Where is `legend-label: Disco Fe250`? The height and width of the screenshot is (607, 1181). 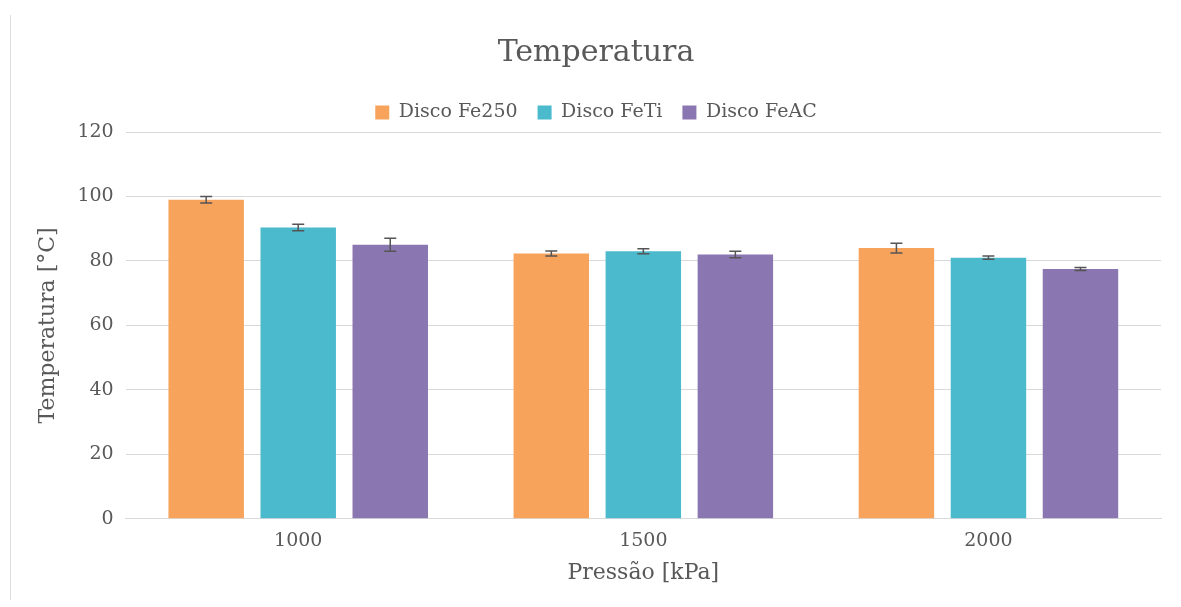 legend-label: Disco Fe250 is located at coordinates (458, 110).